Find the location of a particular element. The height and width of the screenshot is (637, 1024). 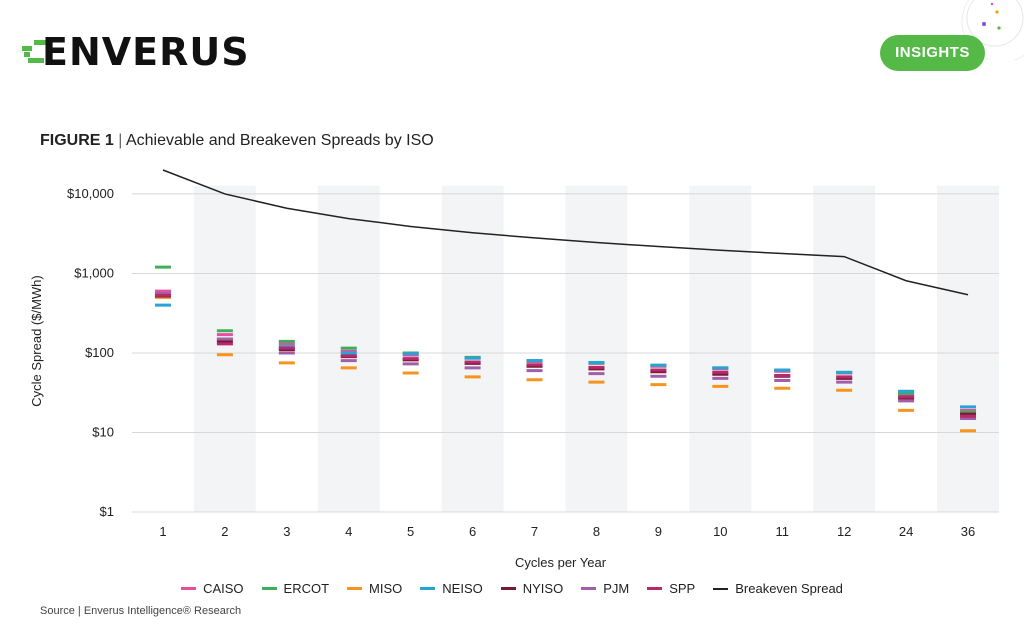

legend-label: PJM is located at coordinates (616, 588).